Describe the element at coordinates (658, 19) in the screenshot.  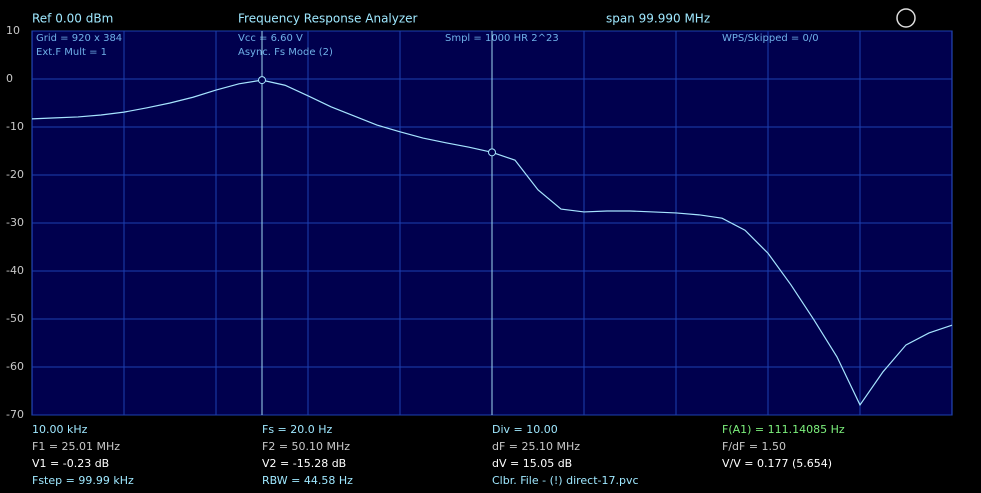
I see `header-text: span 99.990 MHz` at that location.